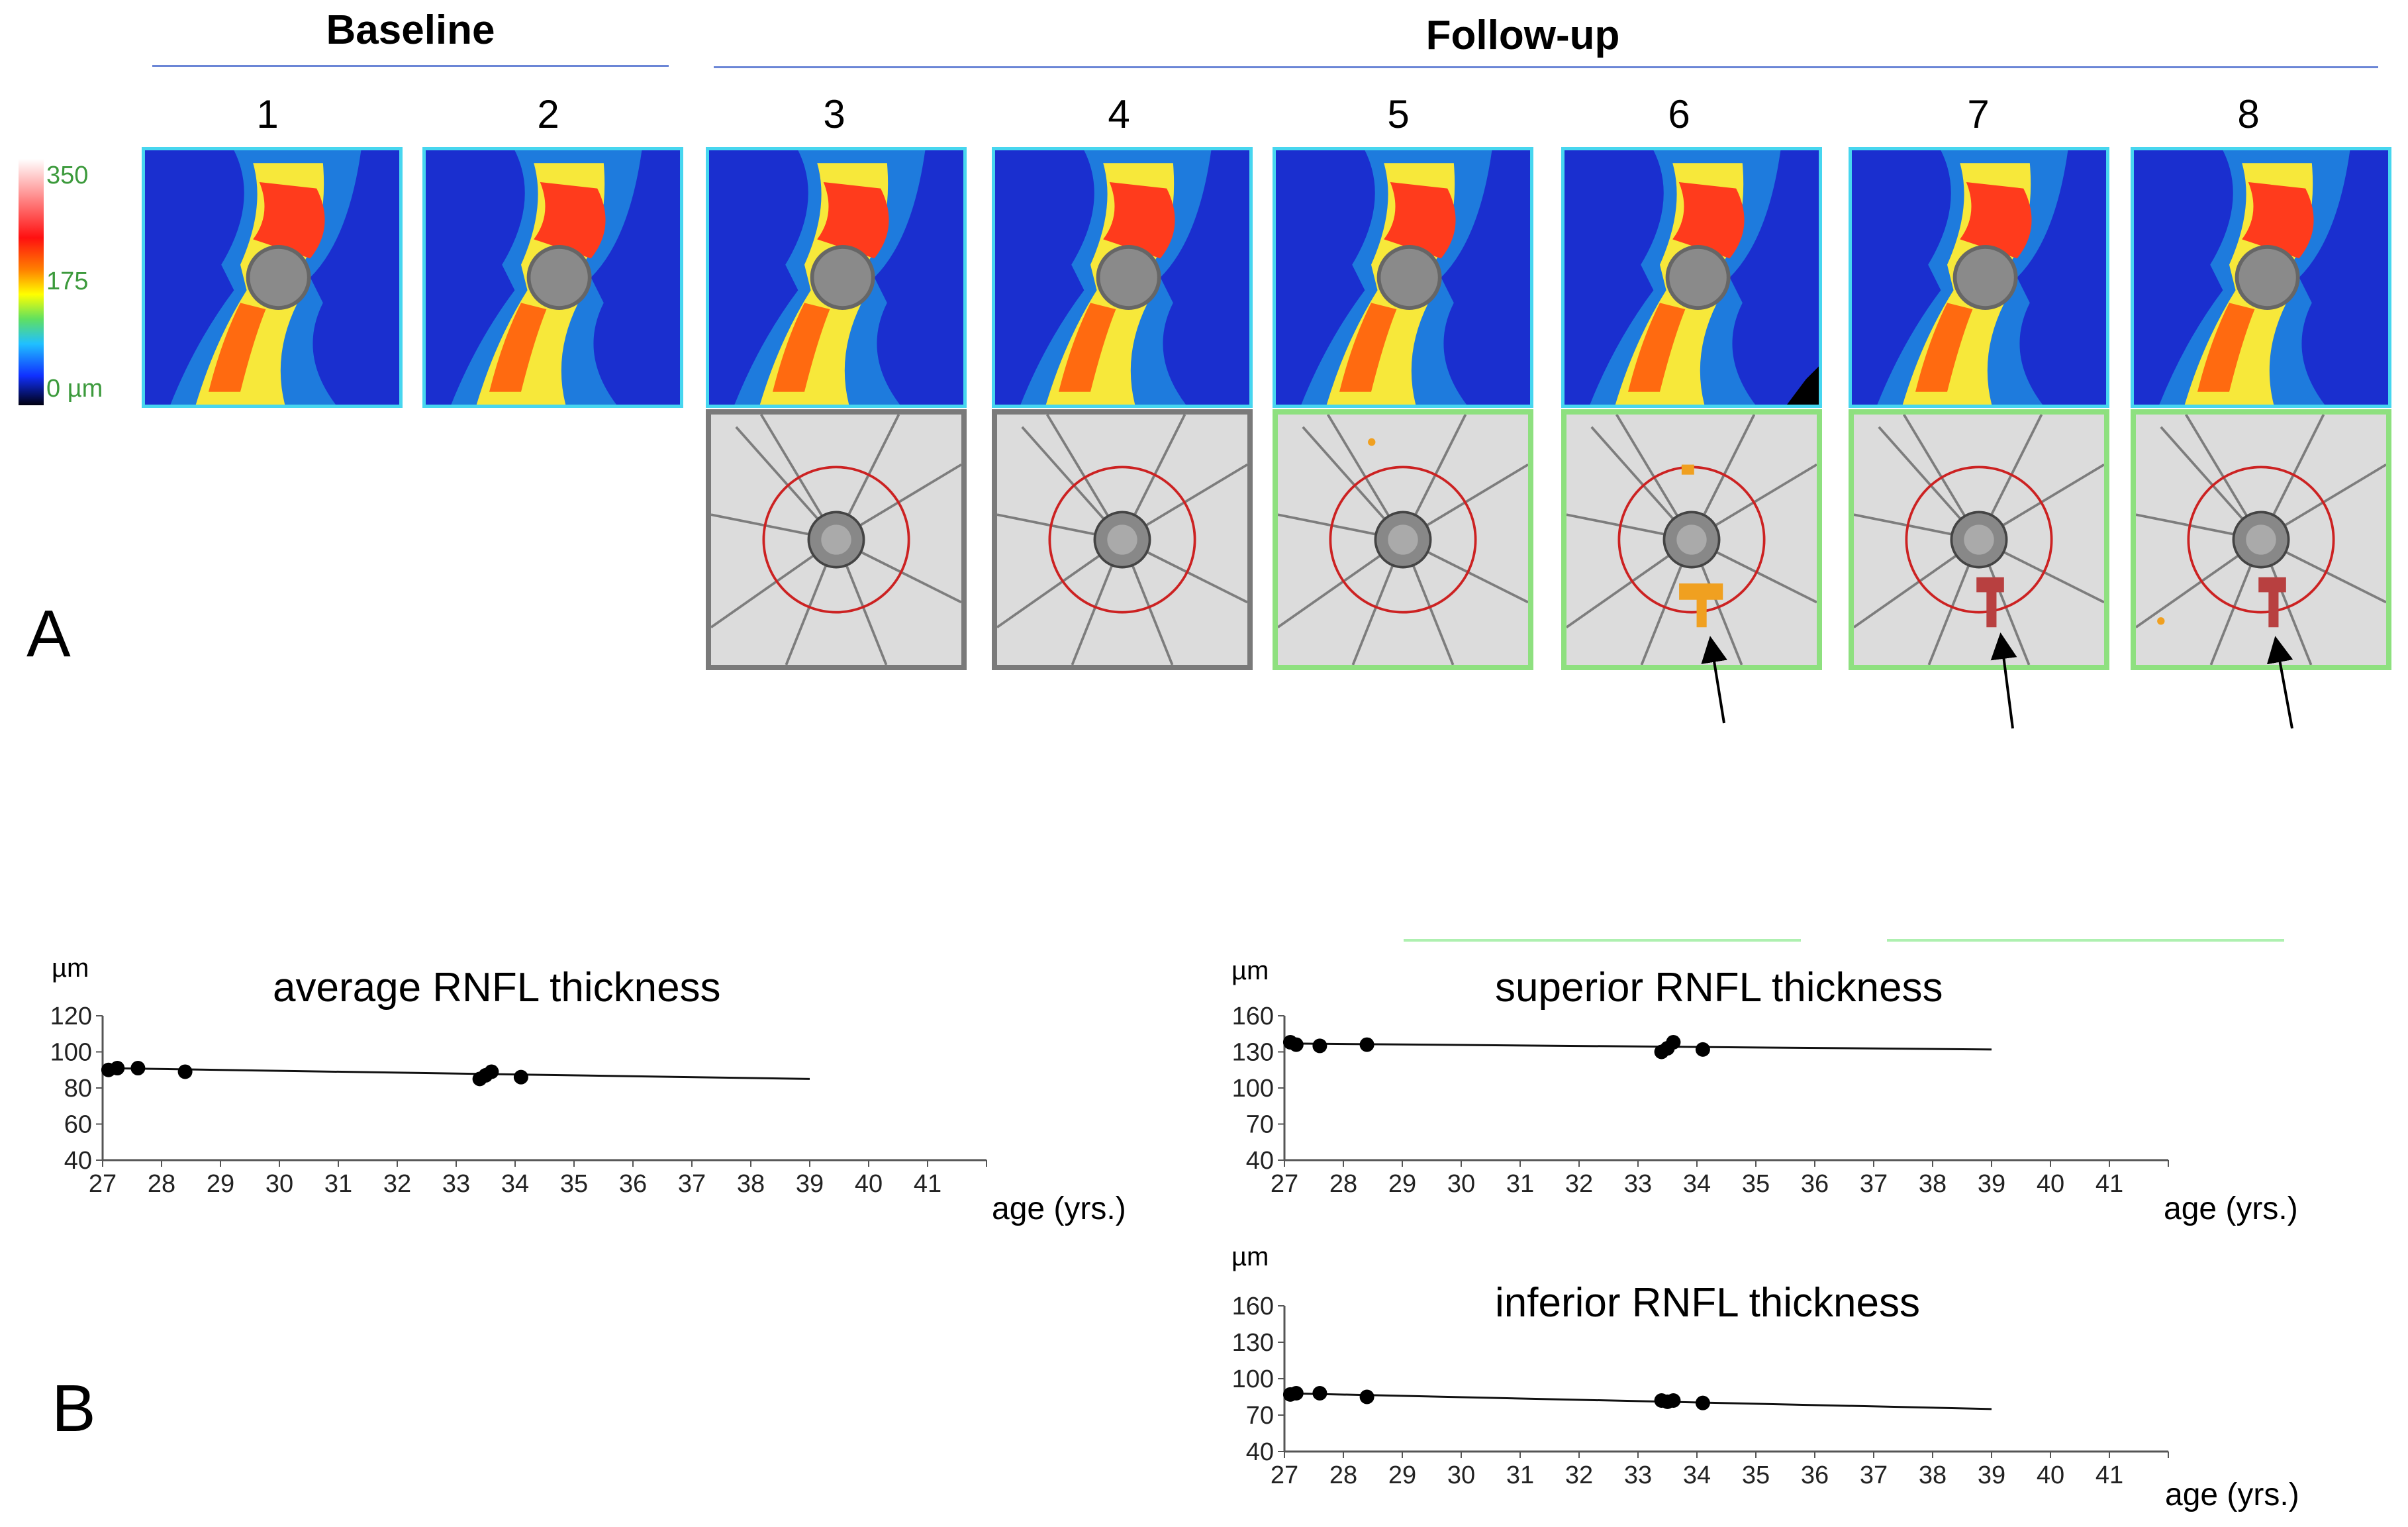 This screenshot has width=2408, height=1527. What do you see at coordinates (2085, 941) in the screenshot?
I see `green-divider-right` at bounding box center [2085, 941].